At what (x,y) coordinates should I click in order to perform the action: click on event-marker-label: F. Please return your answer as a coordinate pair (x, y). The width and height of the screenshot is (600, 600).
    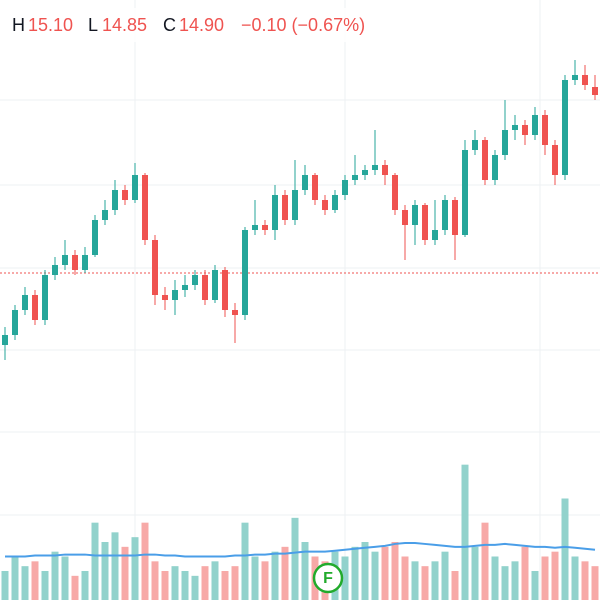
    Looking at the image, I should click on (328, 578).